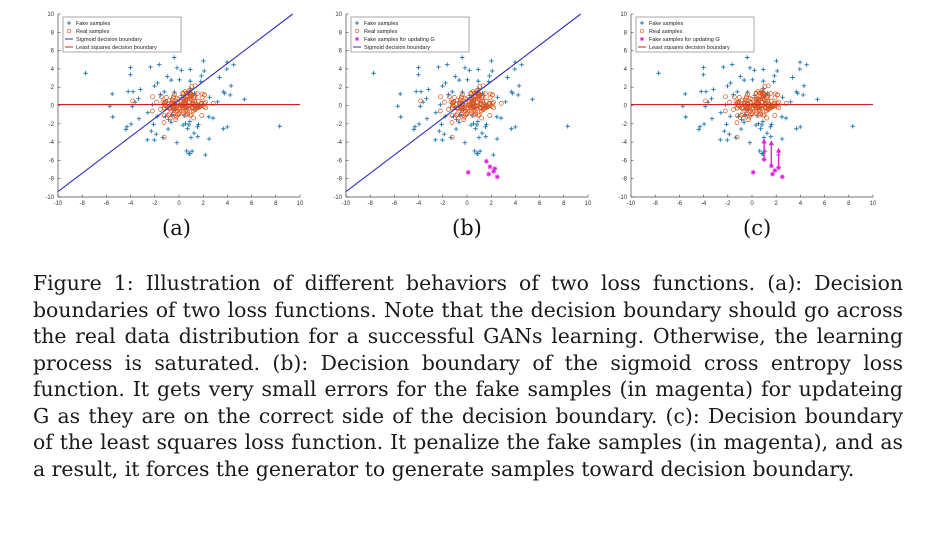 The height and width of the screenshot is (549, 933). I want to click on panel-label-a: (a), so click(176, 228).